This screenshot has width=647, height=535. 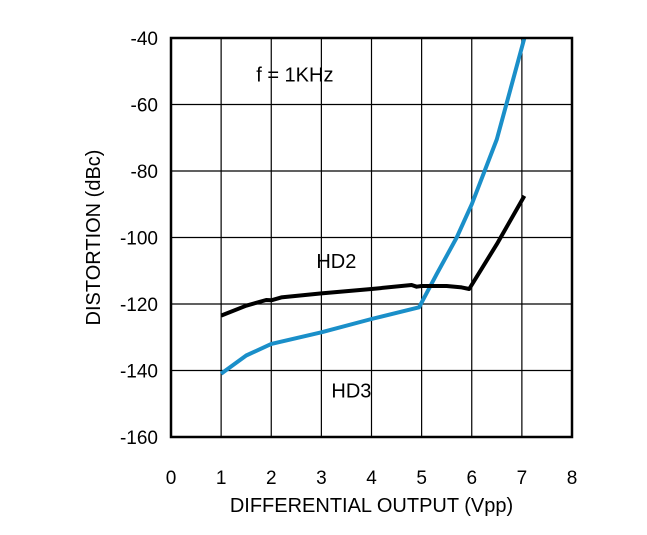 I want to click on x-axis-label: DIFFERENTIAL OUTPUT (Vpp), so click(x=371, y=506).